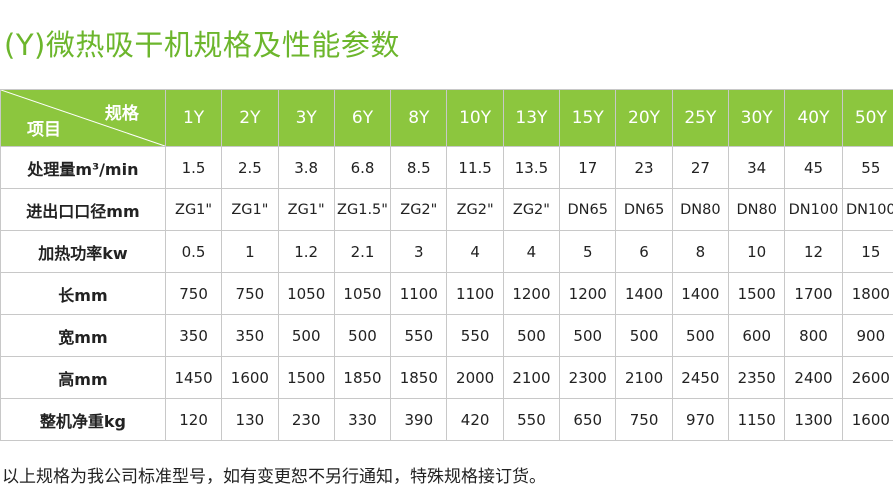  What do you see at coordinates (531, 377) in the screenshot?
I see `table-cell: 2100` at bounding box center [531, 377].